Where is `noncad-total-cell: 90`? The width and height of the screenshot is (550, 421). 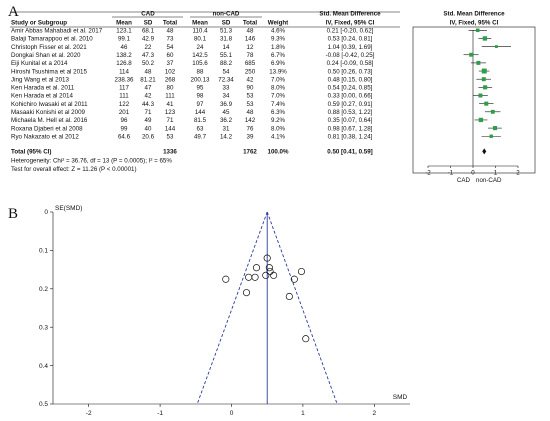 noncad-total-cell: 90 is located at coordinates (250, 88).